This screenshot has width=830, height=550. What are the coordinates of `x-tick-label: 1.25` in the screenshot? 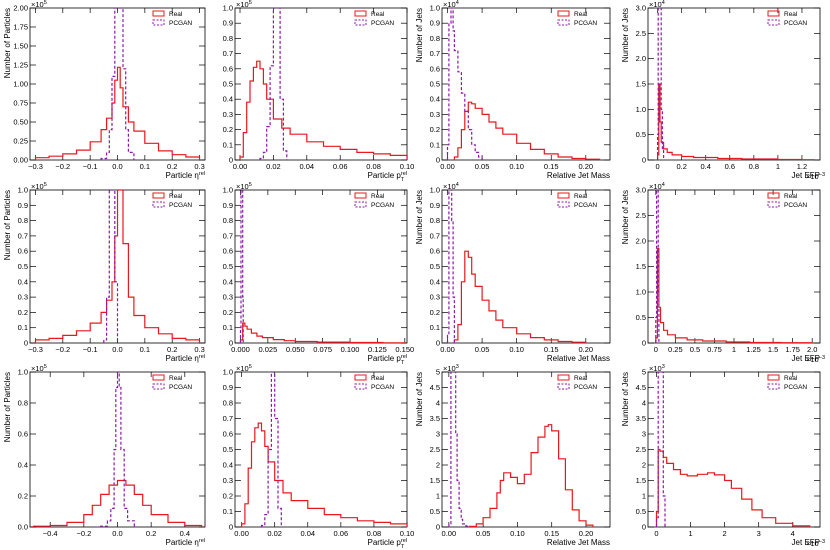 It's located at (753, 349).